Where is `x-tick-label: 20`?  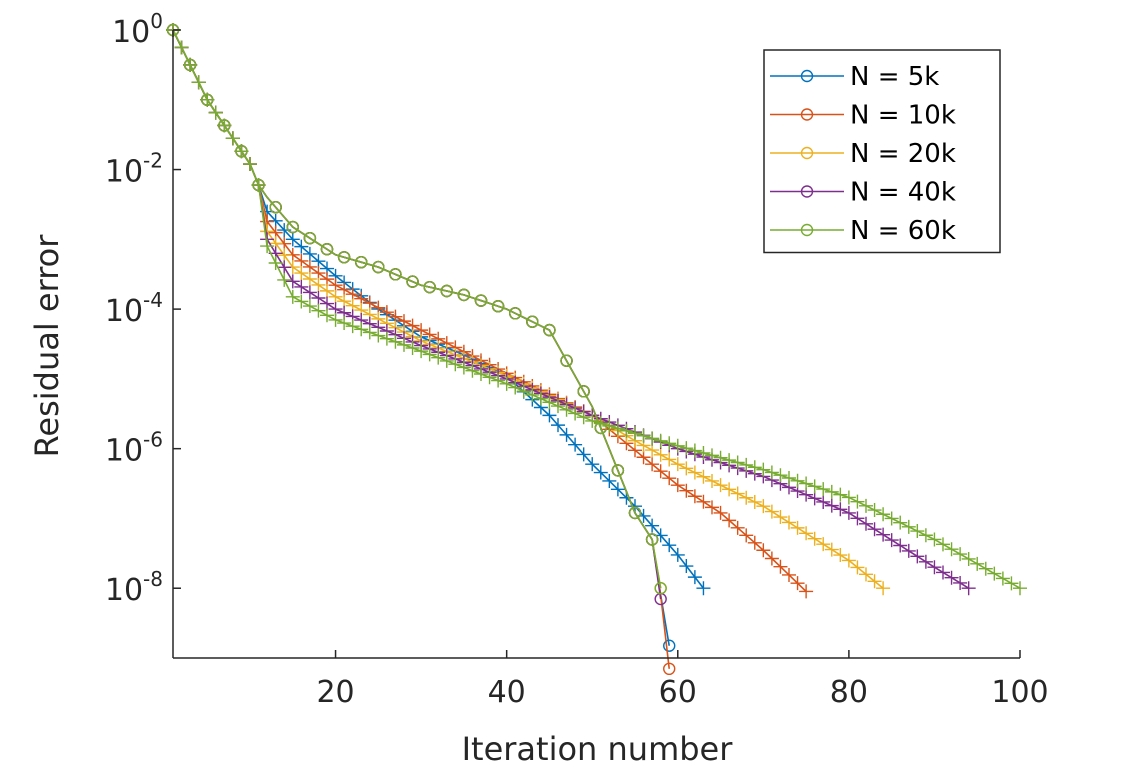
x-tick-label: 20 is located at coordinates (335, 692).